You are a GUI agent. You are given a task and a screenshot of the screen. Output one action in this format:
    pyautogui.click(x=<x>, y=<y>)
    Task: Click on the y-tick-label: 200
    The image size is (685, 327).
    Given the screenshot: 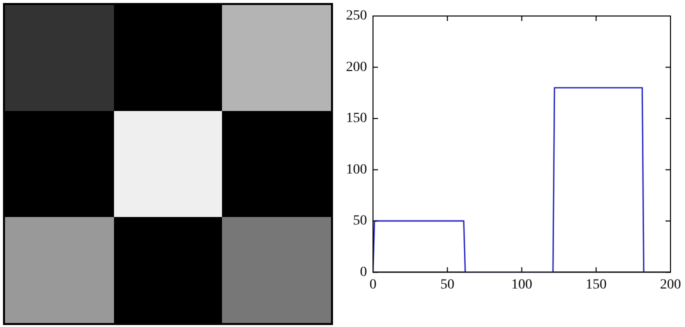 What is the action you would take?
    pyautogui.click(x=356, y=67)
    